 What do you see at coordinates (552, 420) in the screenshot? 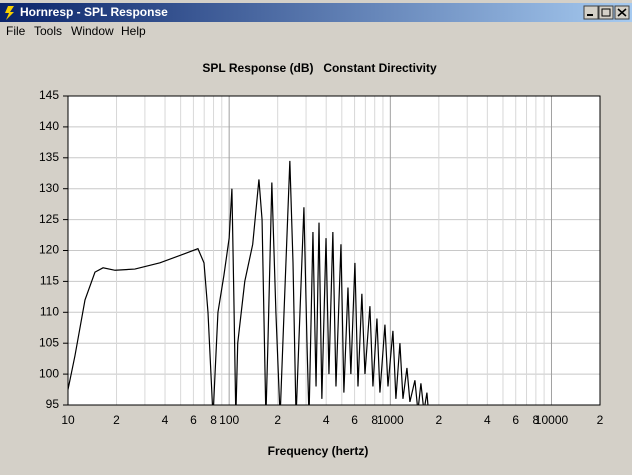
I see `x-tick-label: 10000` at bounding box center [552, 420].